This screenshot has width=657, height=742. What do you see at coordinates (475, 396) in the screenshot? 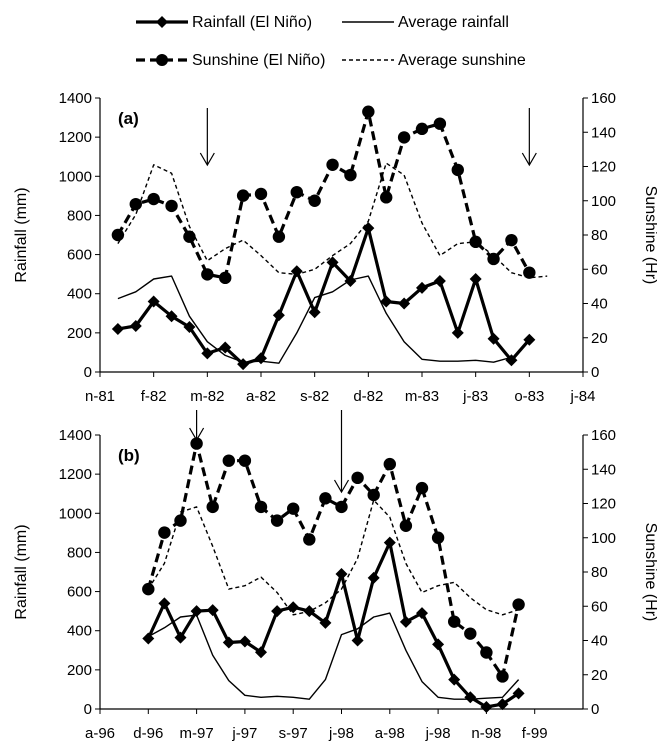
I see `x-tick-label: j-83` at bounding box center [475, 396].